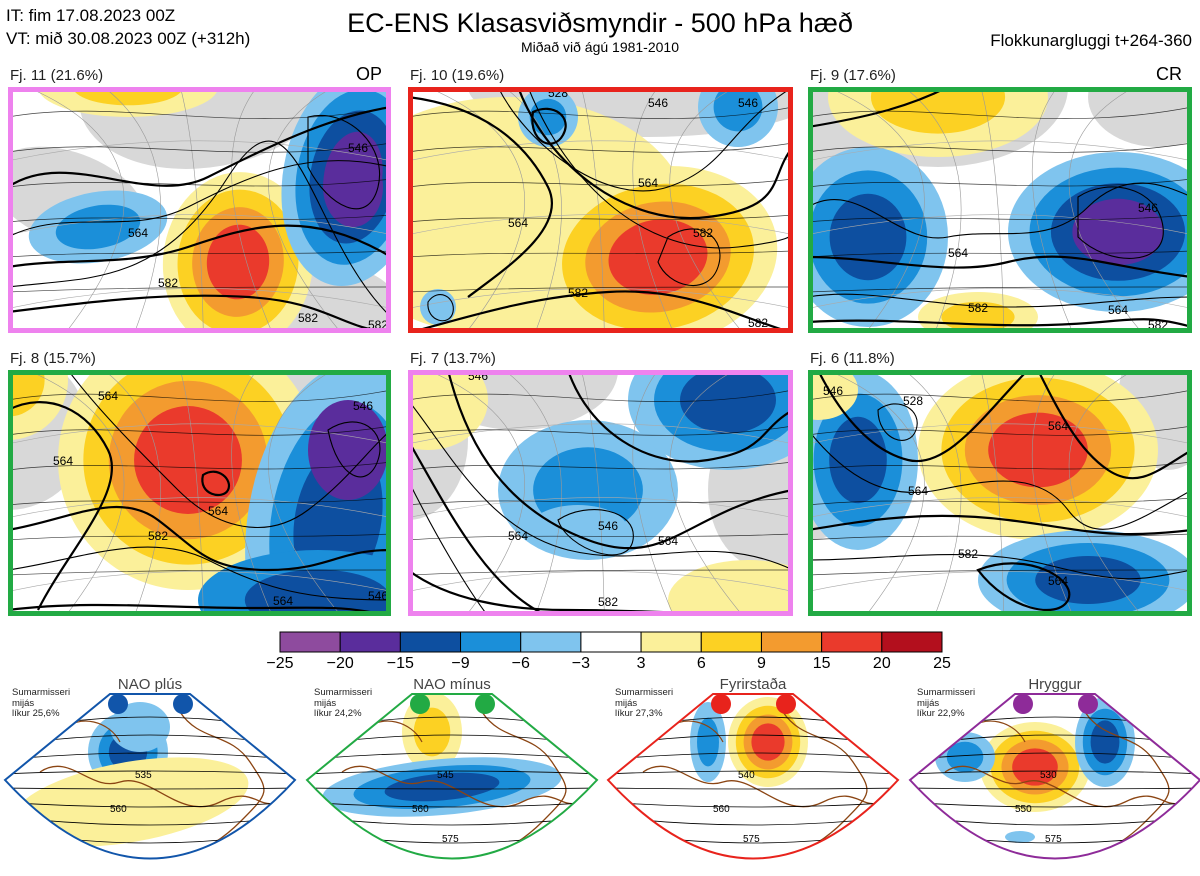  I want to click on colorbar-tick: 15, so click(821, 663).